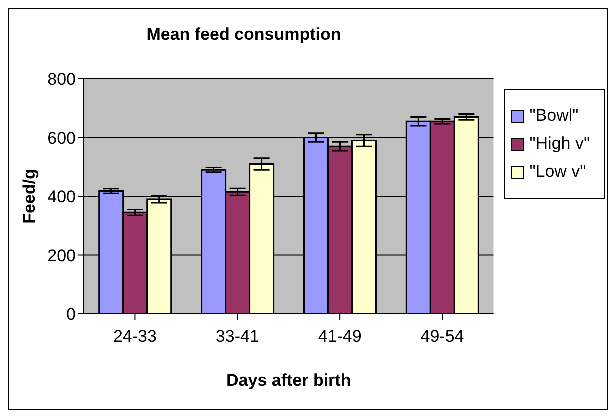 This screenshot has height=418, width=616. Describe the element at coordinates (71, 314) in the screenshot. I see `y-tick-label: 0` at that location.